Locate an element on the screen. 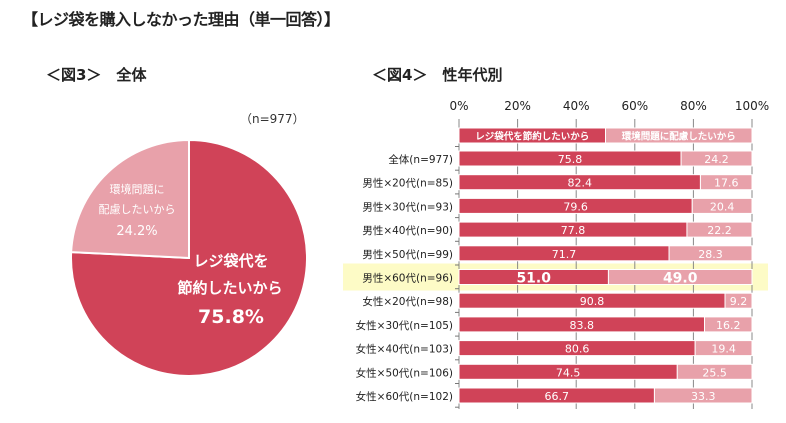  data-label: 24.2 is located at coordinates (716, 159).